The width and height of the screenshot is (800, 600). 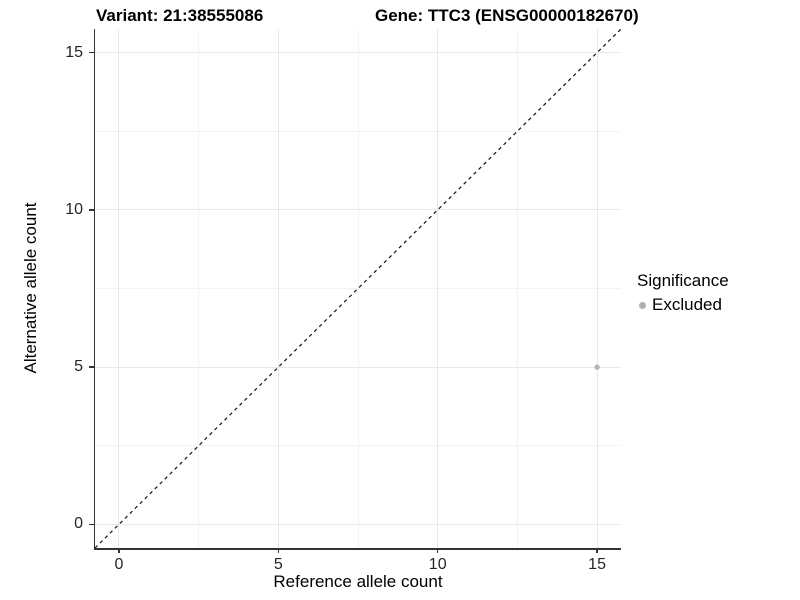 I want to click on legend-item-label: Excluded, so click(x=687, y=304).